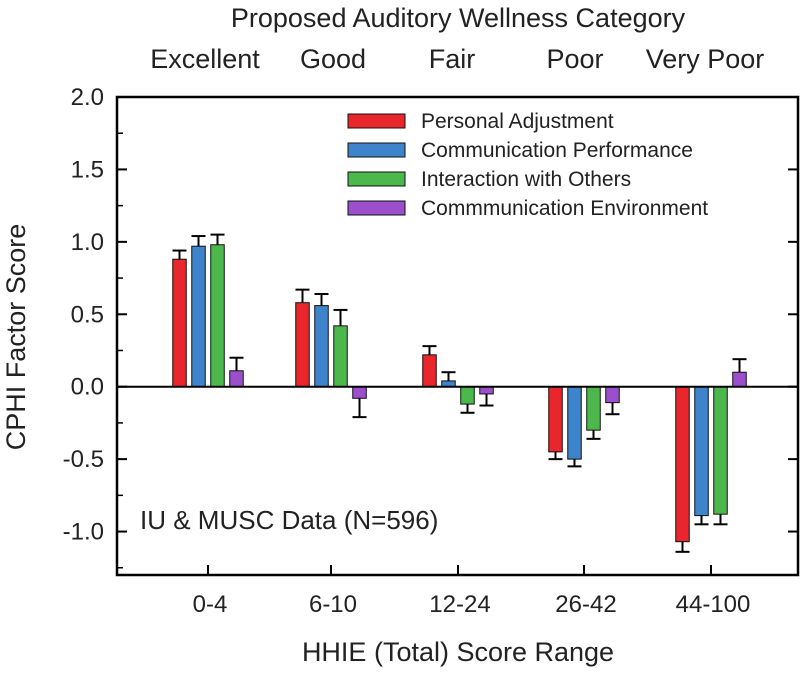  What do you see at coordinates (458, 652) in the screenshot?
I see `x-axis-label: HHIE (Total) Score Range` at bounding box center [458, 652].